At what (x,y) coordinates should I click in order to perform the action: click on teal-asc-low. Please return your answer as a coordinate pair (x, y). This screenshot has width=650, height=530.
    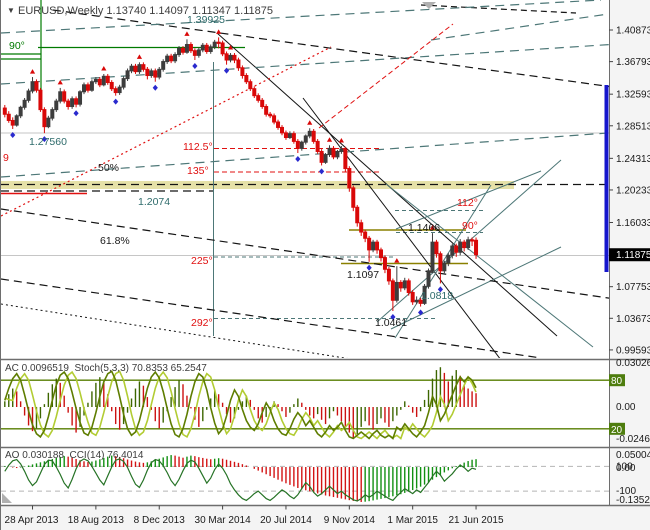
    Looking at the image, I should click on (476, 288).